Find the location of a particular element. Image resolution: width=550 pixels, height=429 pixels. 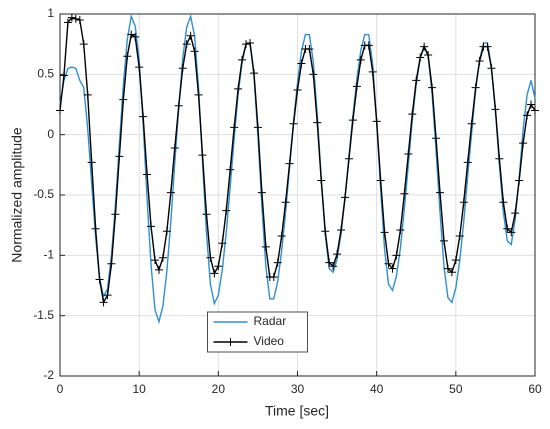

x-tick-label: 20 is located at coordinates (219, 389).